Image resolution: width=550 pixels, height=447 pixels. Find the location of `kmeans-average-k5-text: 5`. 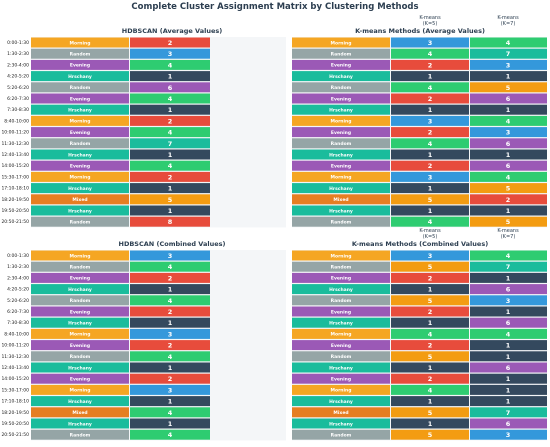

kmeans-average-k5-text: 5 is located at coordinates (430, 200).